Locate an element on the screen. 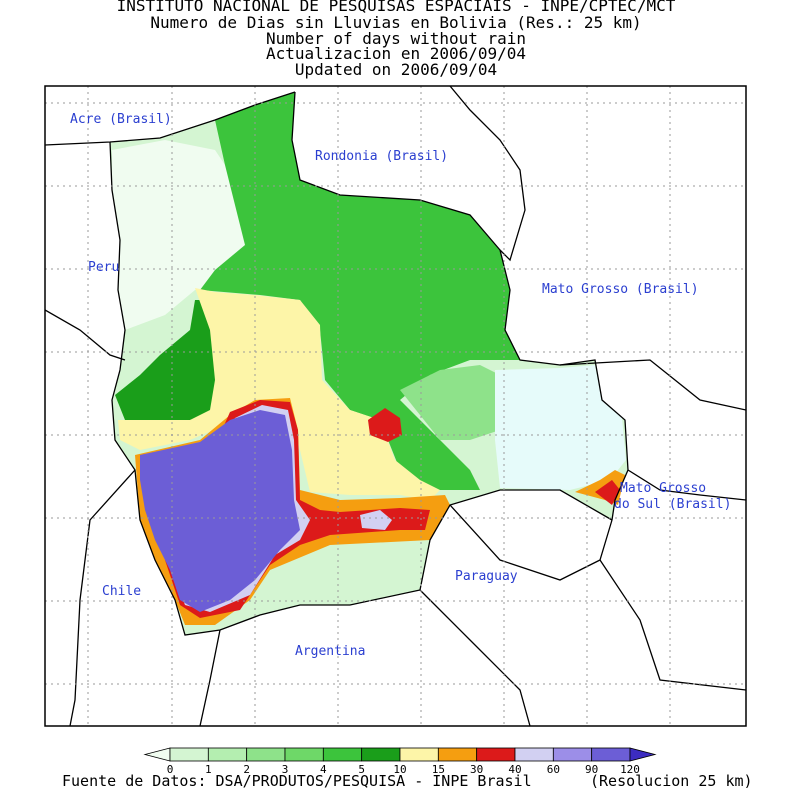  label-peru: Peru is located at coordinates (103, 267).